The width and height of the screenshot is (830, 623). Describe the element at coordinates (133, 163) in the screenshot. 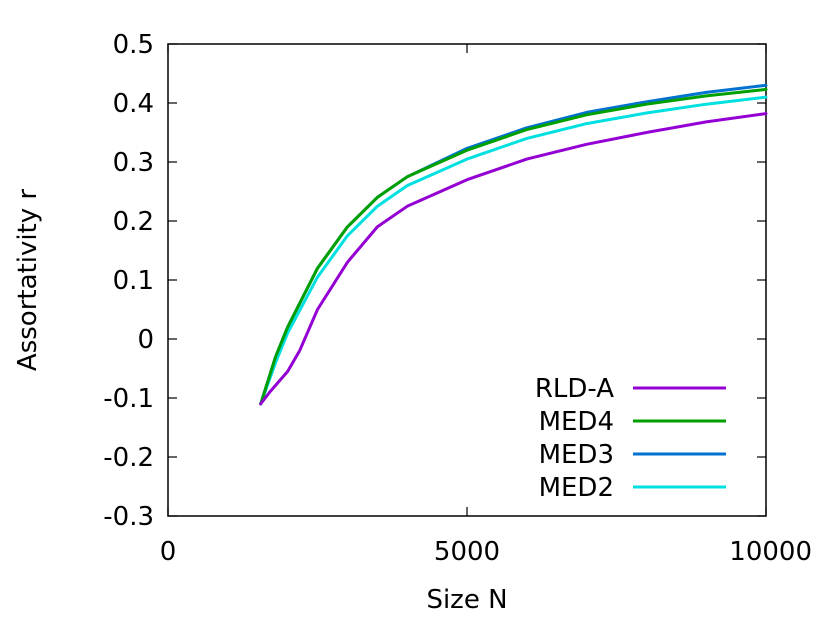

I see `y-tick-label: 0.3` at that location.